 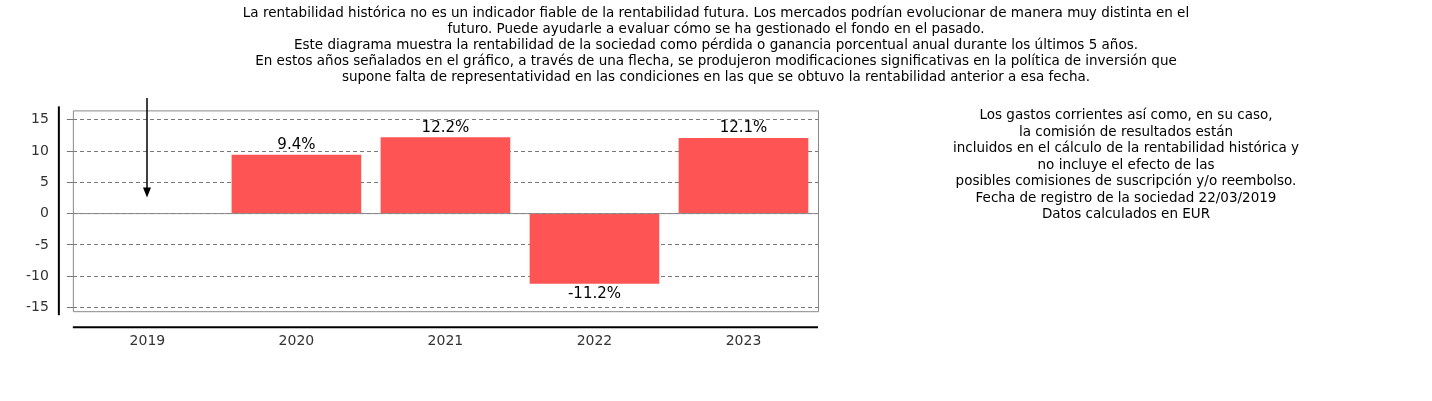 I want to click on y-tick-label: -10, so click(x=37, y=274).